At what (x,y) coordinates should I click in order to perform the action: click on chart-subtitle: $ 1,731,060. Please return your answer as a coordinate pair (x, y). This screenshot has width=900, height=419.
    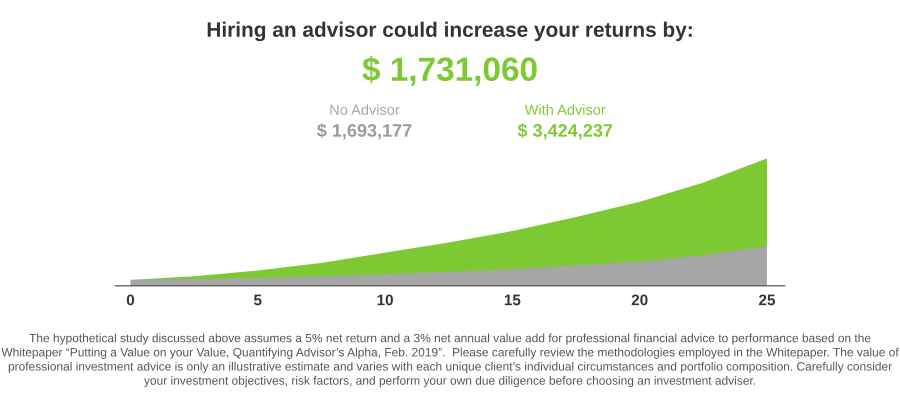
    Looking at the image, I should click on (449, 71).